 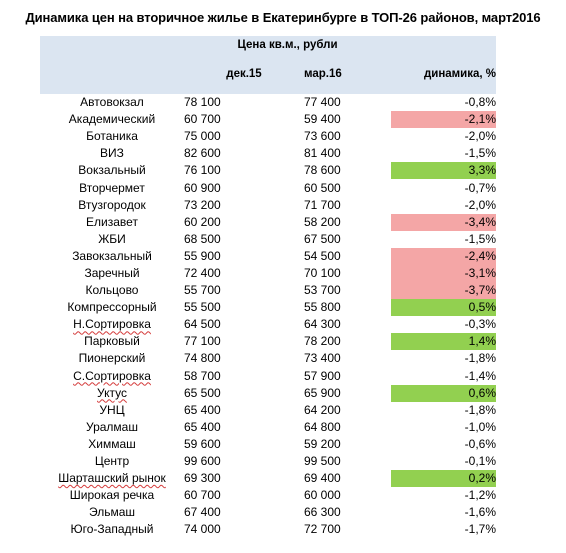 I want to click on dec-price-cell: 74 800, so click(x=202, y=358).